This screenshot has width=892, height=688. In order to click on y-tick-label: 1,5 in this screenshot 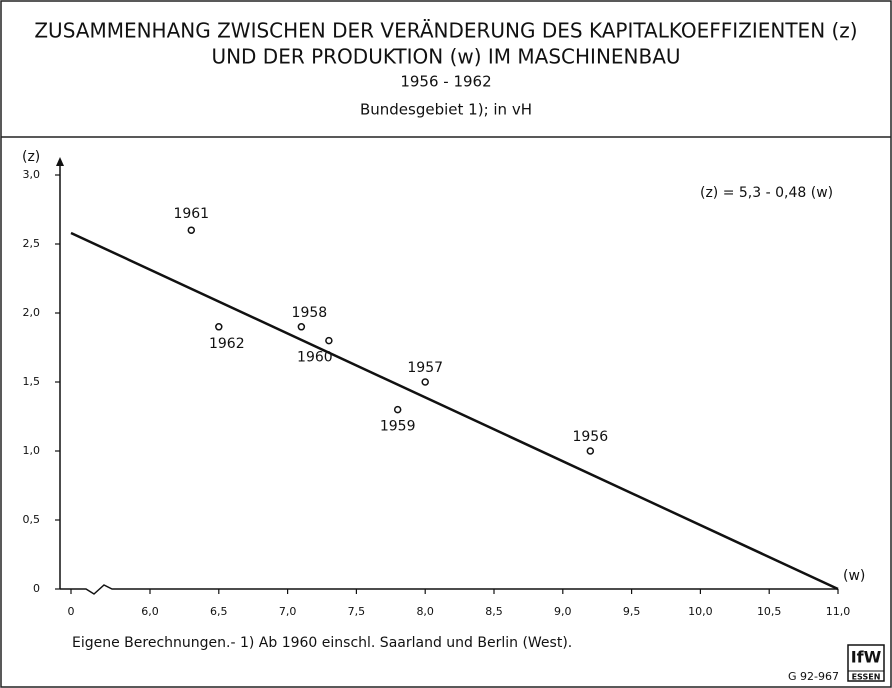, I will do `click(32, 381)`.